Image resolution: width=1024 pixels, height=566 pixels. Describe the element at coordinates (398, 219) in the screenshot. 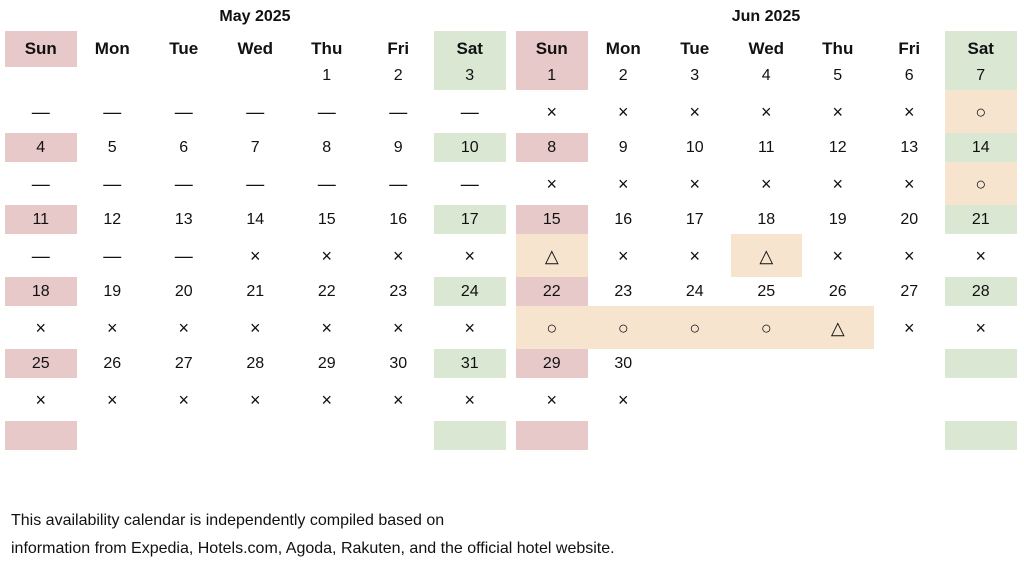

I see `date-cell: 16` at that location.